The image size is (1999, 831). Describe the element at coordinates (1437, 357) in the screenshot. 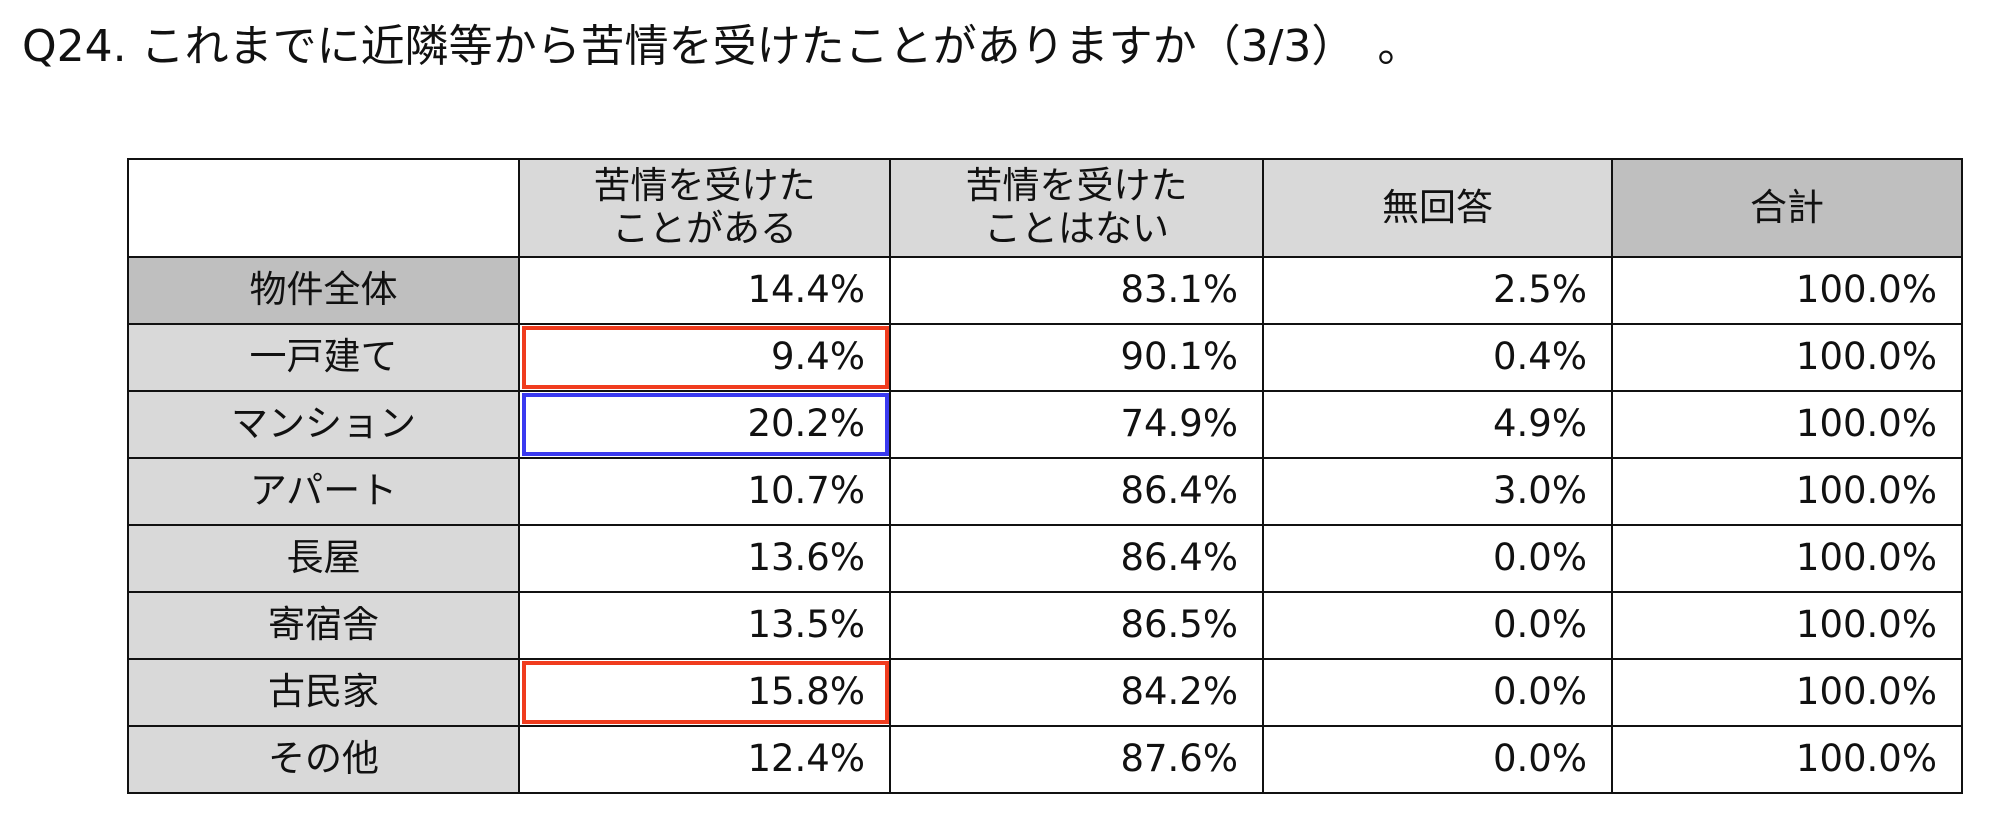

I see `value-cell: 0.4%` at that location.